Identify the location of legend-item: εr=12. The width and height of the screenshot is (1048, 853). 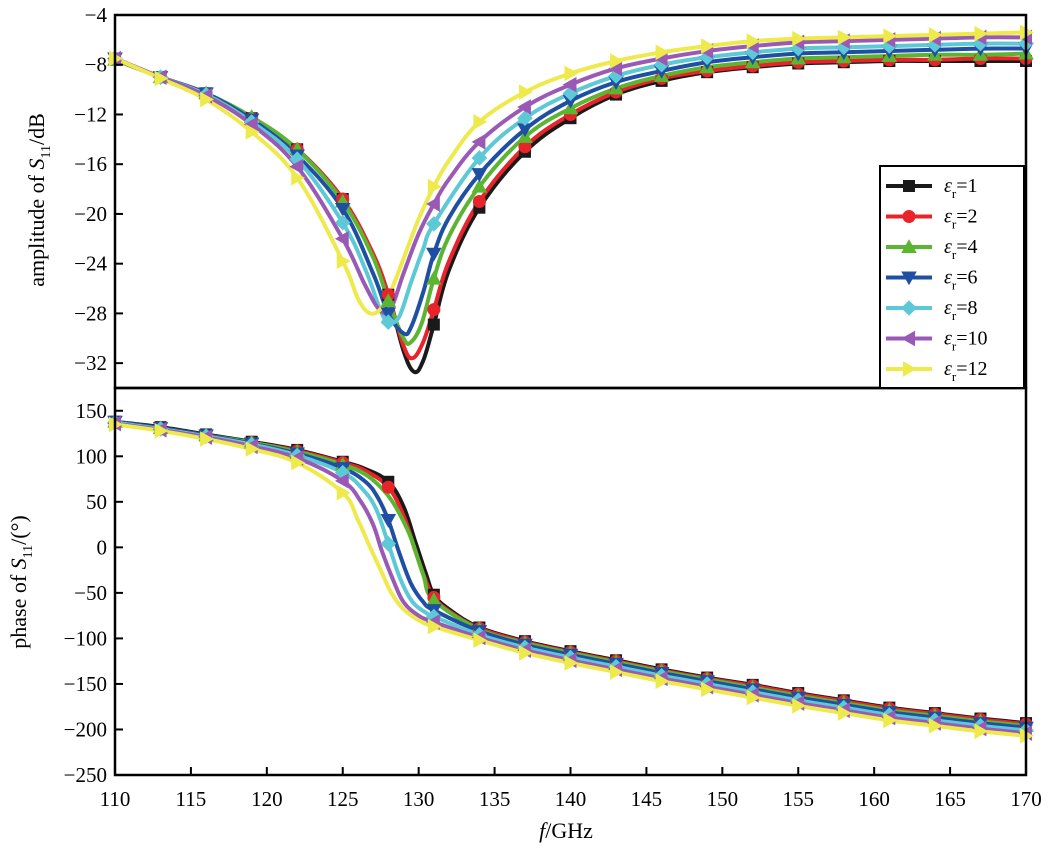
(937, 371).